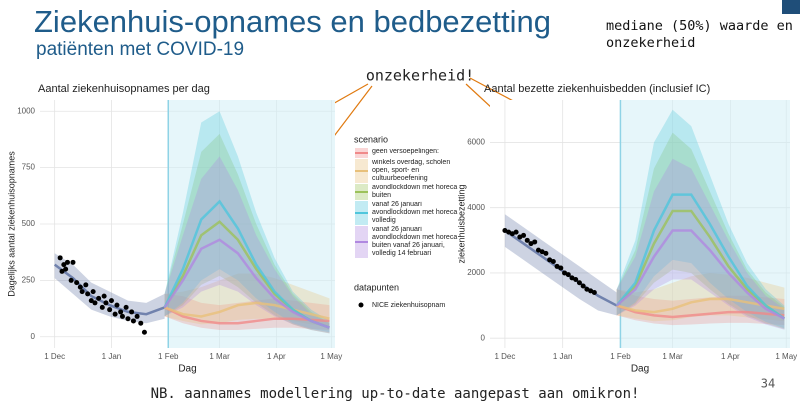 This screenshot has height=409, width=800. I want to click on chart-title: Aantal ziekenhuisopnames per dag, so click(124, 89).